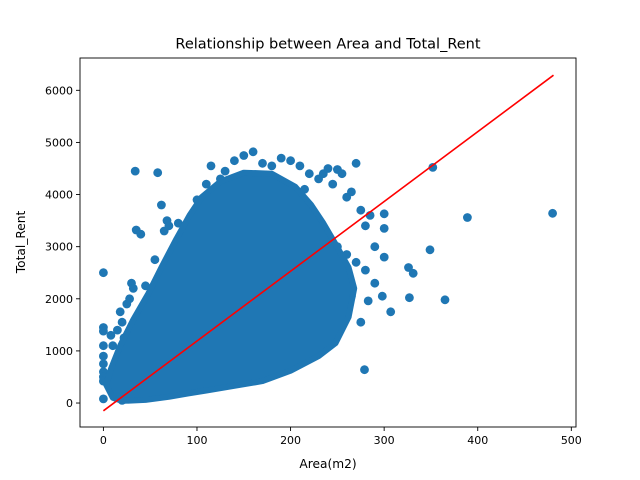 The image size is (640, 480). I want to click on y-tick-label: 2000, so click(59, 299).